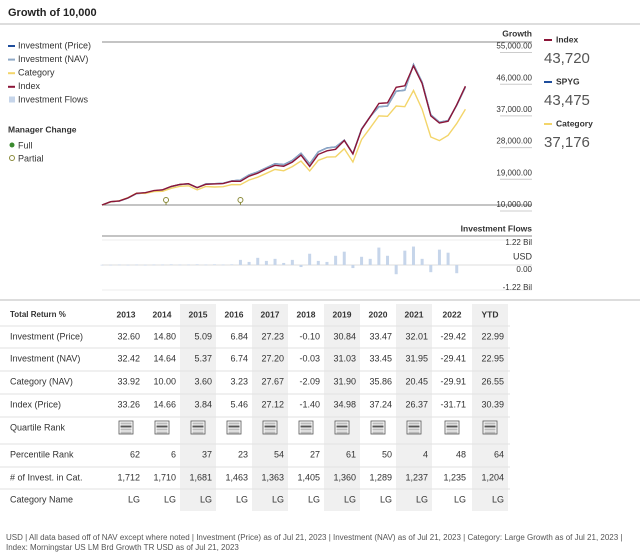 The width and height of the screenshot is (640, 554). I want to click on table-cell: -29.91, so click(453, 381).